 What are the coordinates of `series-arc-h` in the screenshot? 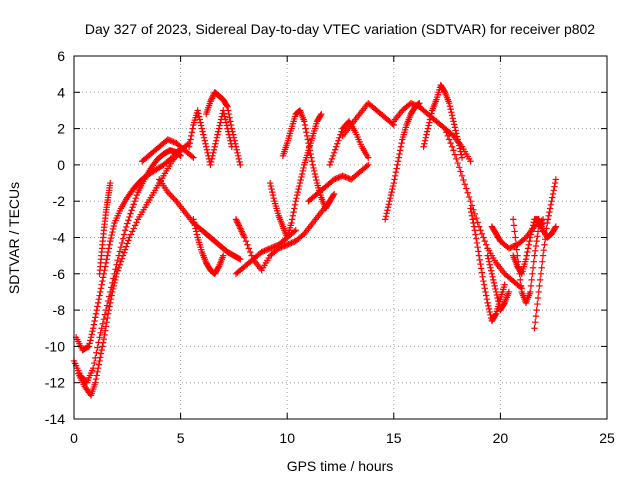 It's located at (208, 246).